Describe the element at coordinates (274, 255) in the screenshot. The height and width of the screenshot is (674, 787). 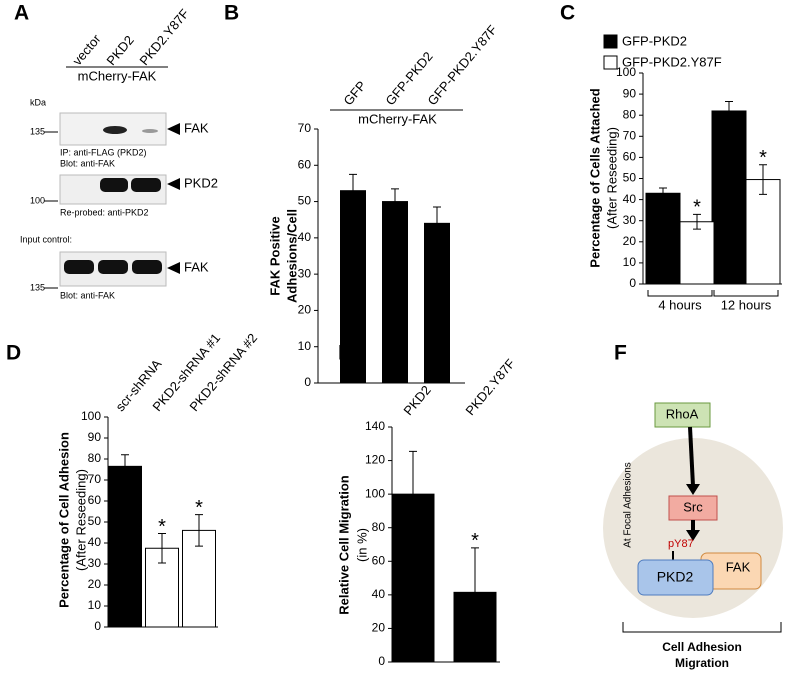
I see `y-axis-label: FAK Positive` at that location.